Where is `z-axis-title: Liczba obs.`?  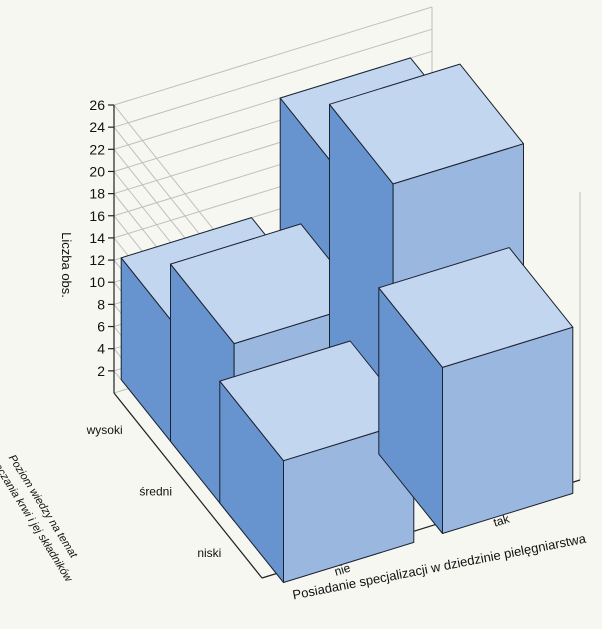
z-axis-title: Liczba obs. is located at coordinates (66, 265).